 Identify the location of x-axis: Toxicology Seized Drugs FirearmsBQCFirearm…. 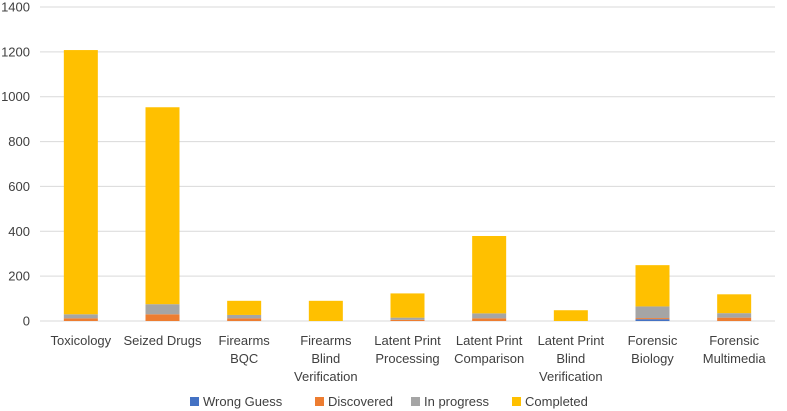
(408, 358).